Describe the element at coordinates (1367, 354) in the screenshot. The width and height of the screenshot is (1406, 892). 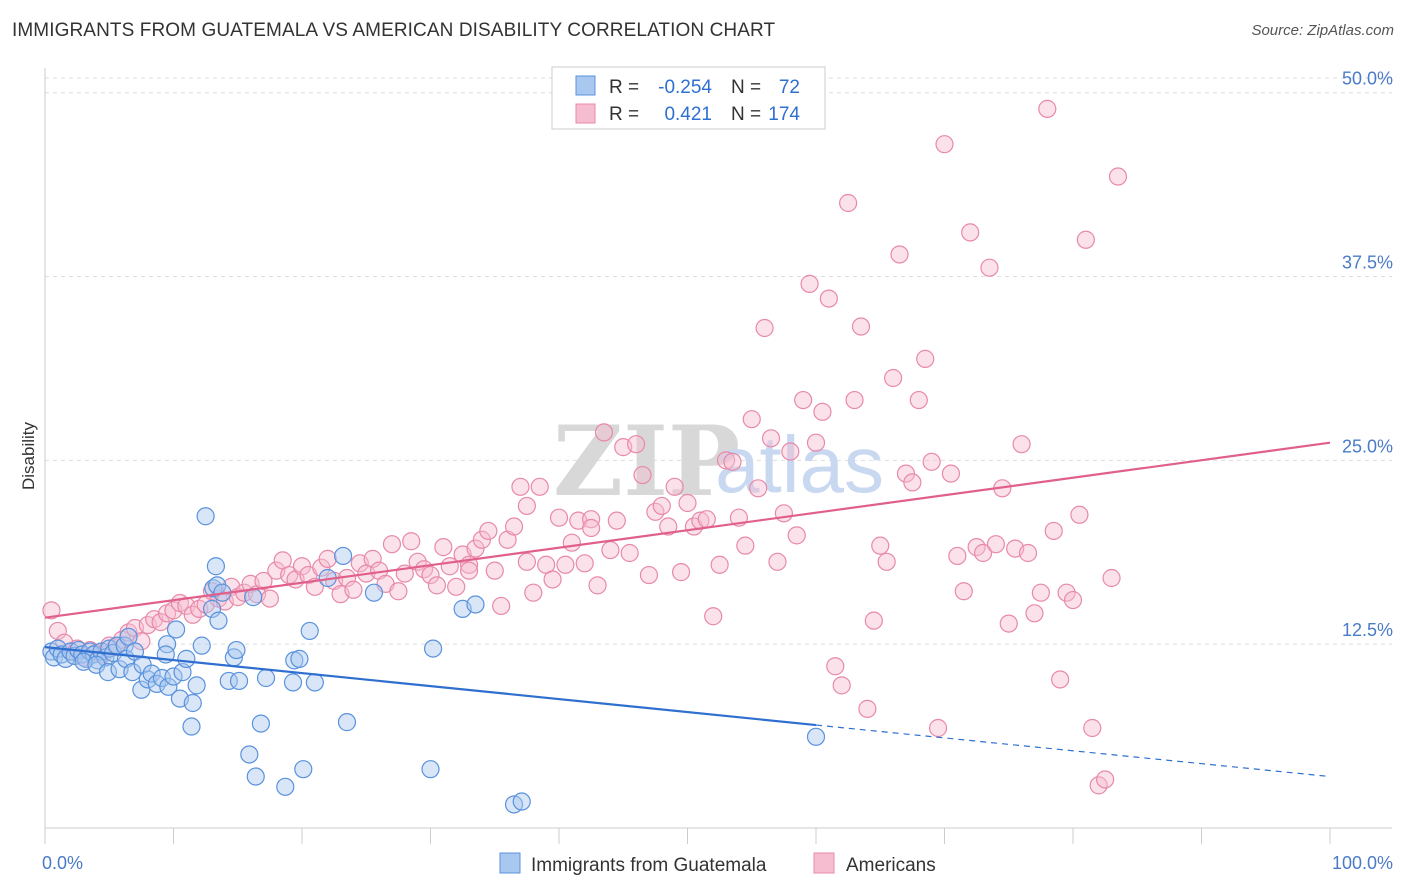
I see `y-tick-labels: 12.5% 25.0% 37.5% 50.0%` at that location.